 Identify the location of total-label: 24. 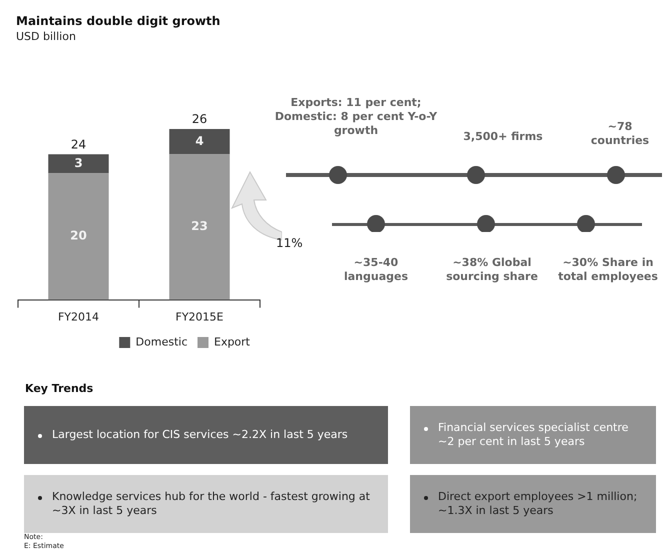
(78, 144).